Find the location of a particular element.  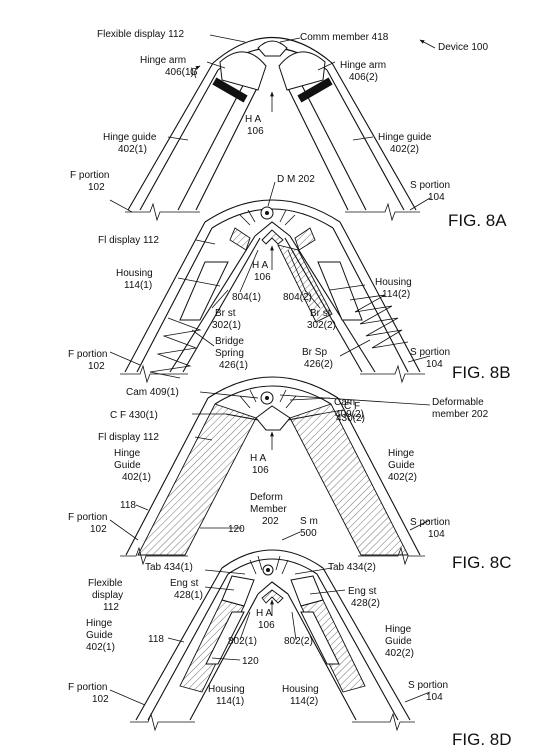

figure-title-8d: FIG. 8D is located at coordinates (482, 739).